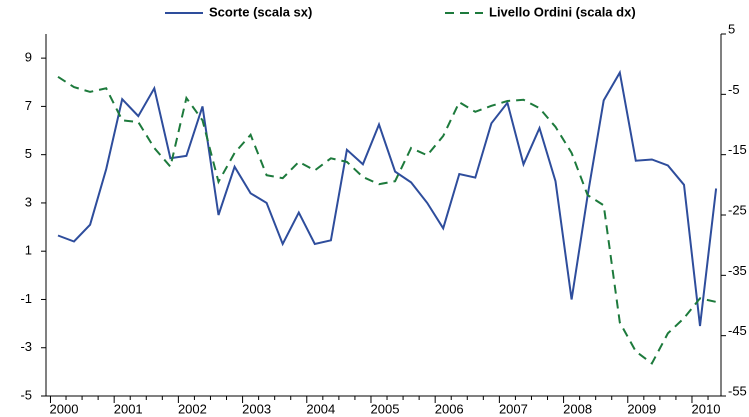 The width and height of the screenshot is (749, 417). Describe the element at coordinates (26, 394) in the screenshot. I see `y-tick-label: -5` at that location.